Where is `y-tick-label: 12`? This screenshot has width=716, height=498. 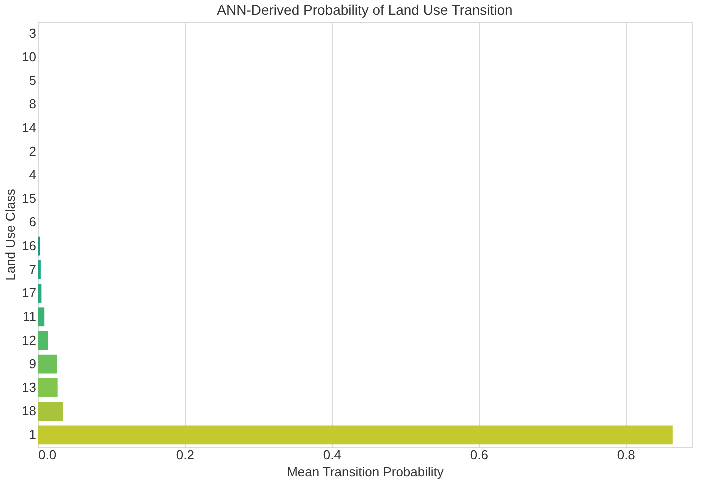
y-tick-label: 12 is located at coordinates (29, 340).